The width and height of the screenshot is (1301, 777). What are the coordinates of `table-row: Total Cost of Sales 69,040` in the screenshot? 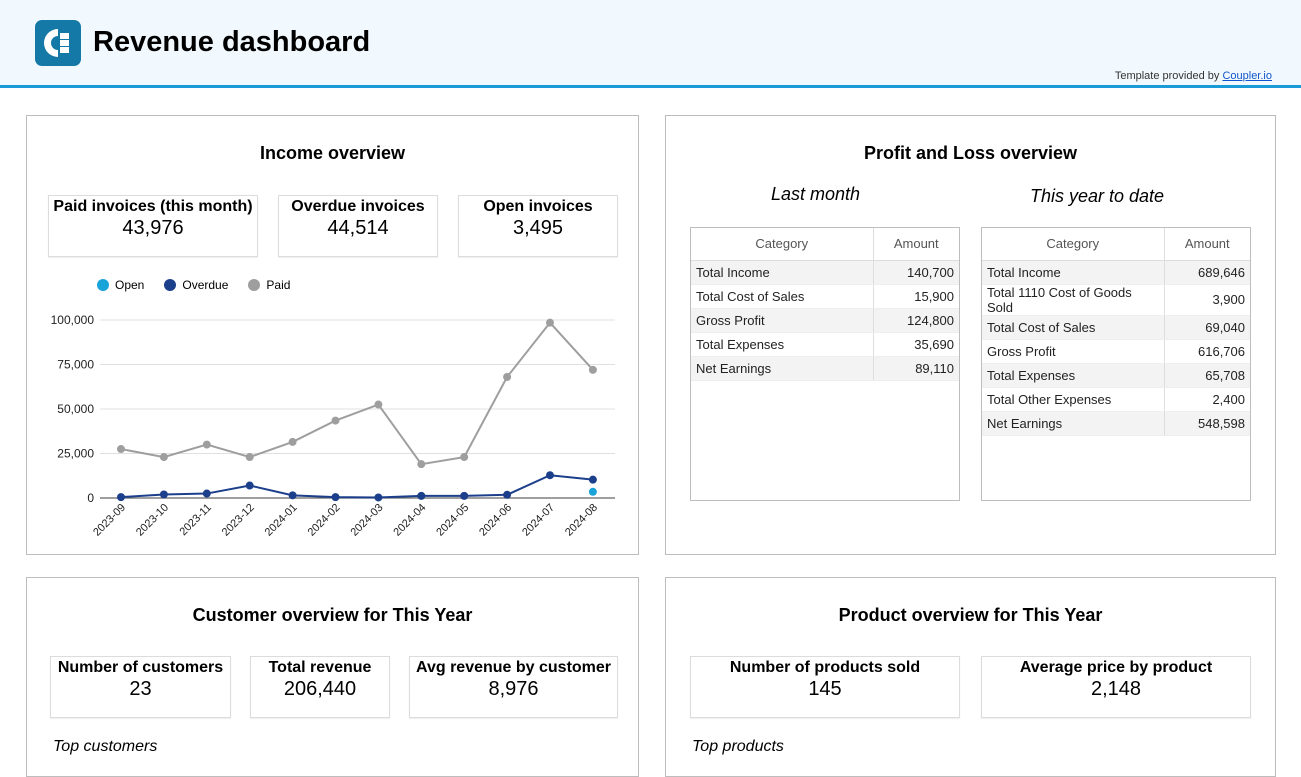 It's located at (1116, 327).